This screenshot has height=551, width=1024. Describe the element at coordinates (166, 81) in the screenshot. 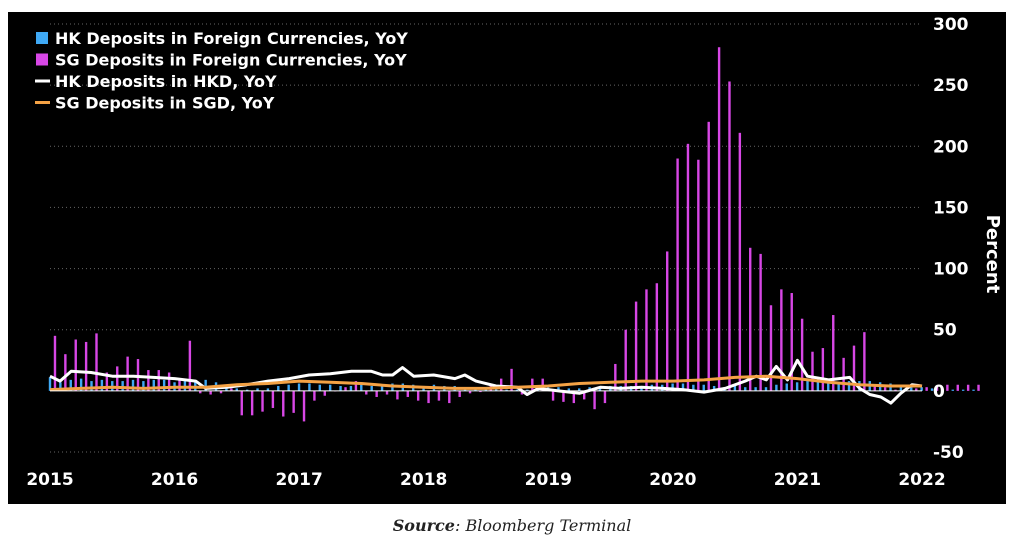

I see `legend-label: HK Deposits in HKD, YoY` at that location.